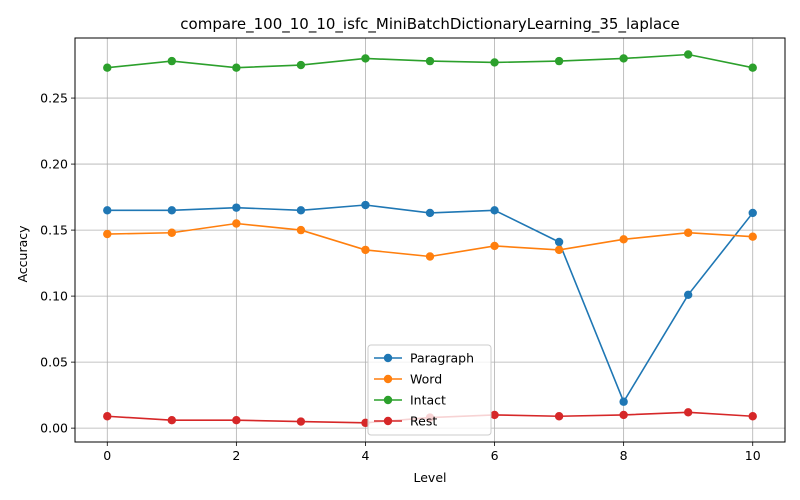  Describe the element at coordinates (753, 455) in the screenshot. I see `x-tick-label: 10` at that location.